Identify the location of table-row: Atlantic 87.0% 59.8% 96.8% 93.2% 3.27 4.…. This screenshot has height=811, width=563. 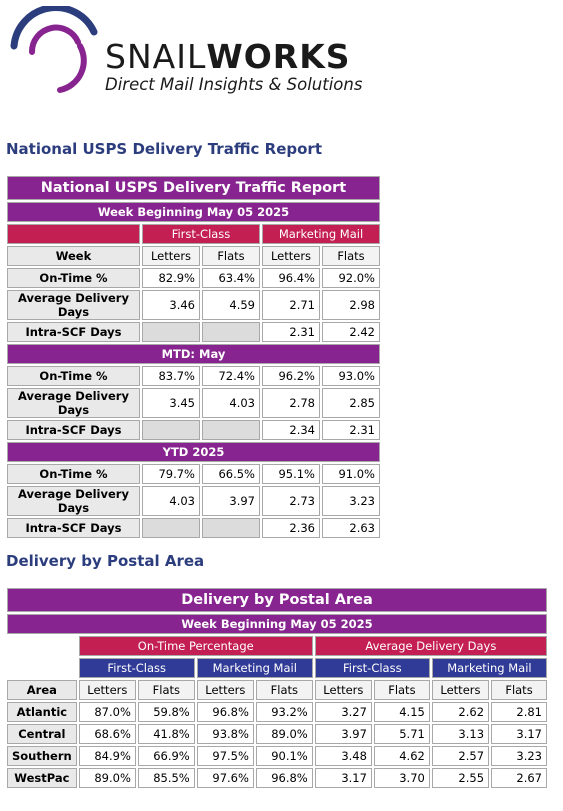
(277, 712).